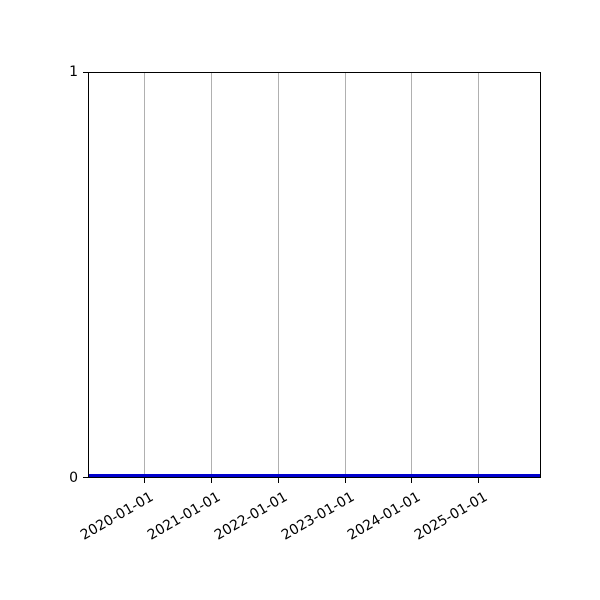  What do you see at coordinates (211, 480) in the screenshot?
I see `x-tick-mark-2021` at bounding box center [211, 480].